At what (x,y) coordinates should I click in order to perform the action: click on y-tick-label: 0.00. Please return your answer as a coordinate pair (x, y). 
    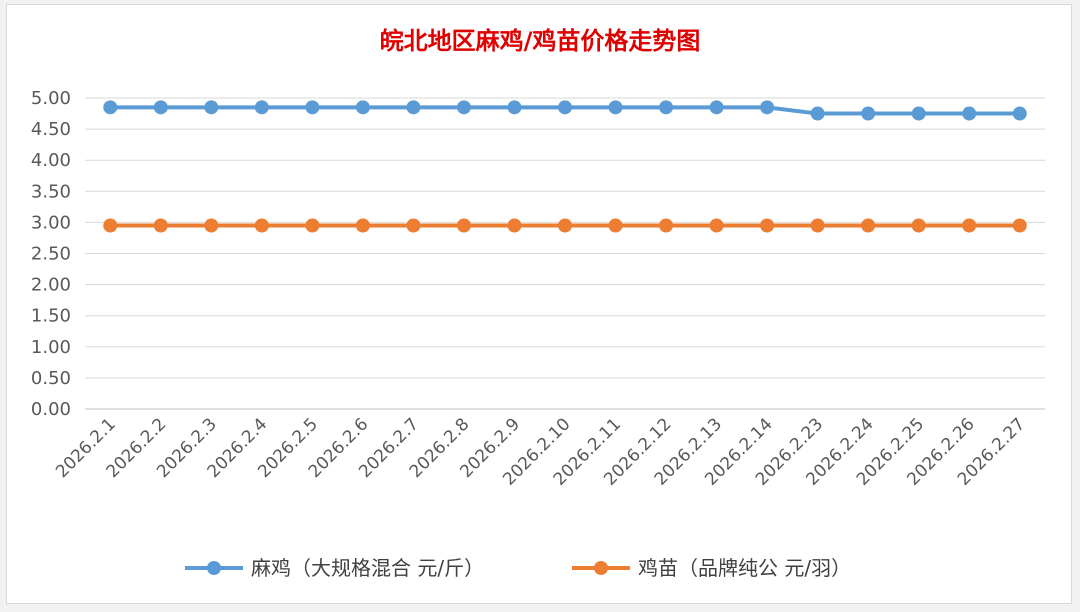
    Looking at the image, I should click on (51, 409).